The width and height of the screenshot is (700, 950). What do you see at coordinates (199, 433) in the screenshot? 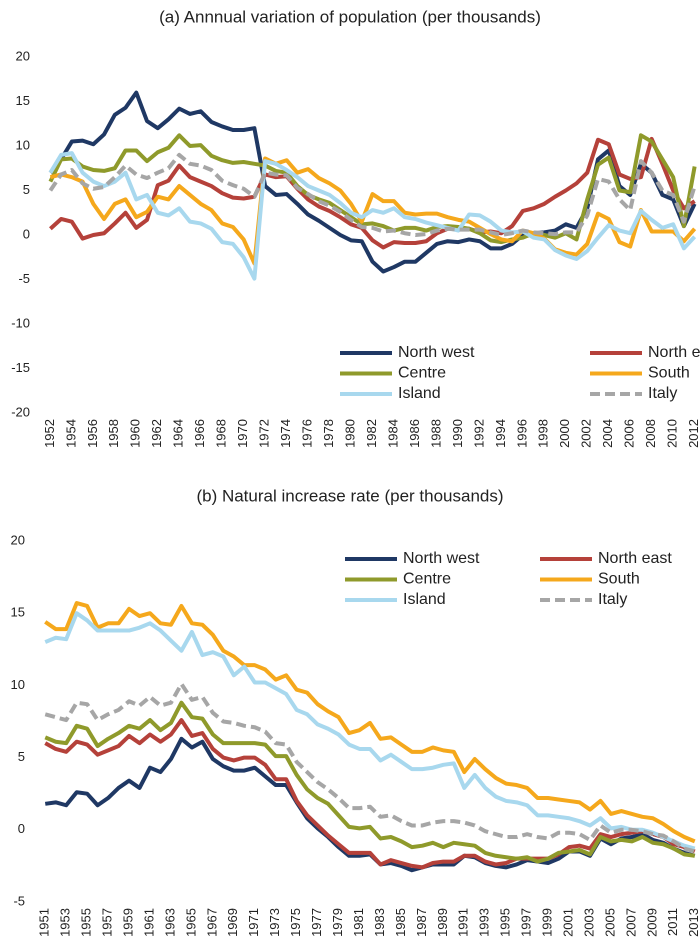
I see `x-tick-label: 1966` at bounding box center [199, 433].